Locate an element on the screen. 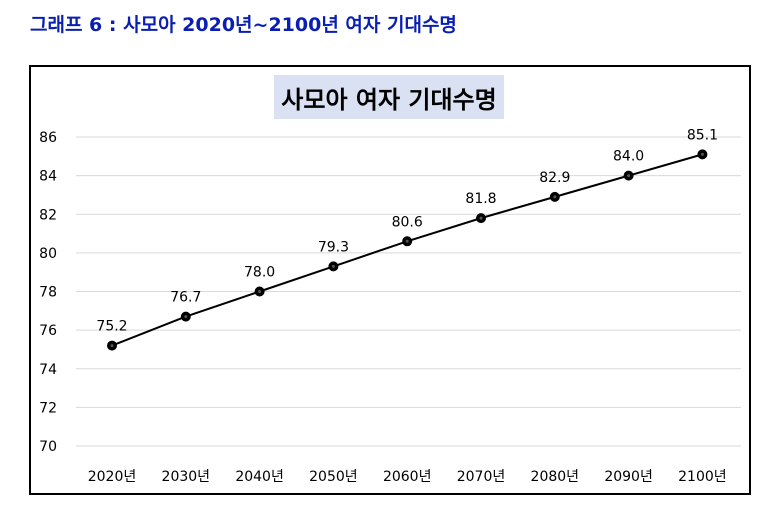  x-tick-label: 2050년 is located at coordinates (333, 477).